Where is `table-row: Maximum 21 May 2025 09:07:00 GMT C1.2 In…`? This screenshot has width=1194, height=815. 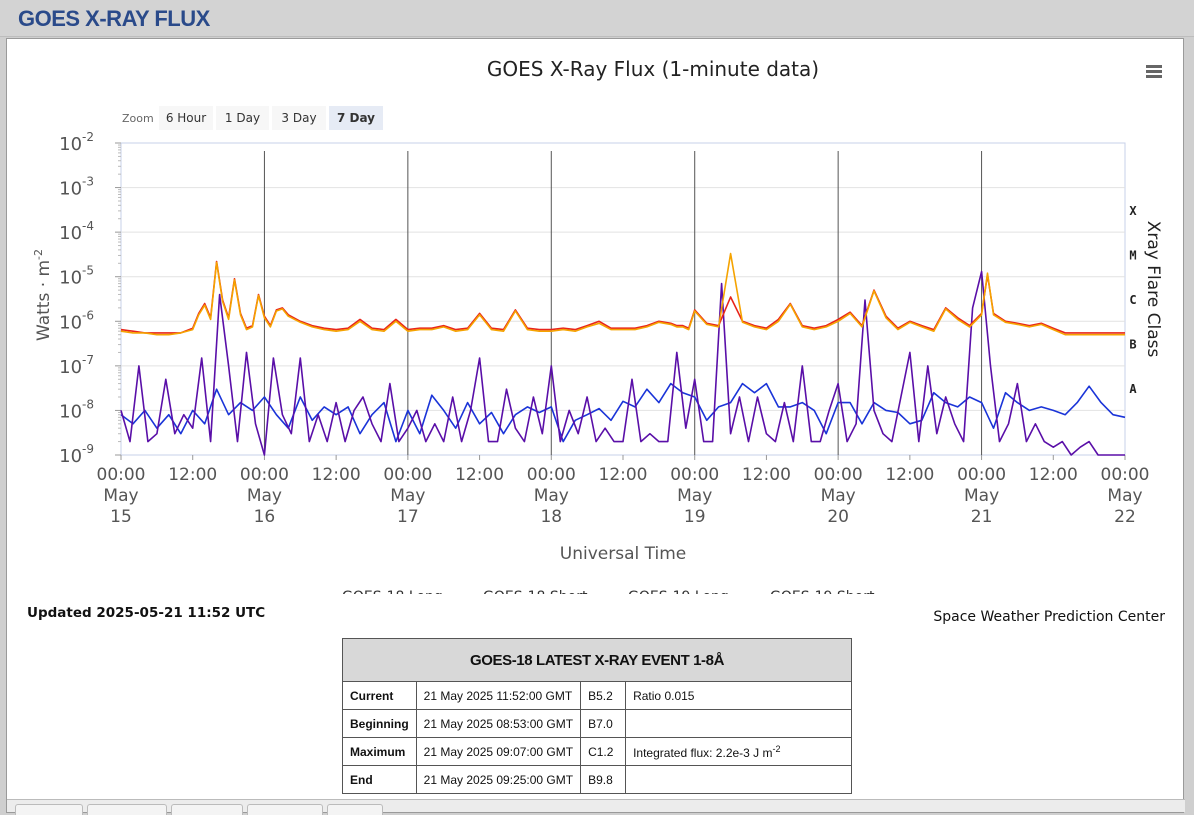
table-row: Maximum 21 May 2025 09:07:00 GMT C1.2 In… is located at coordinates (597, 751).